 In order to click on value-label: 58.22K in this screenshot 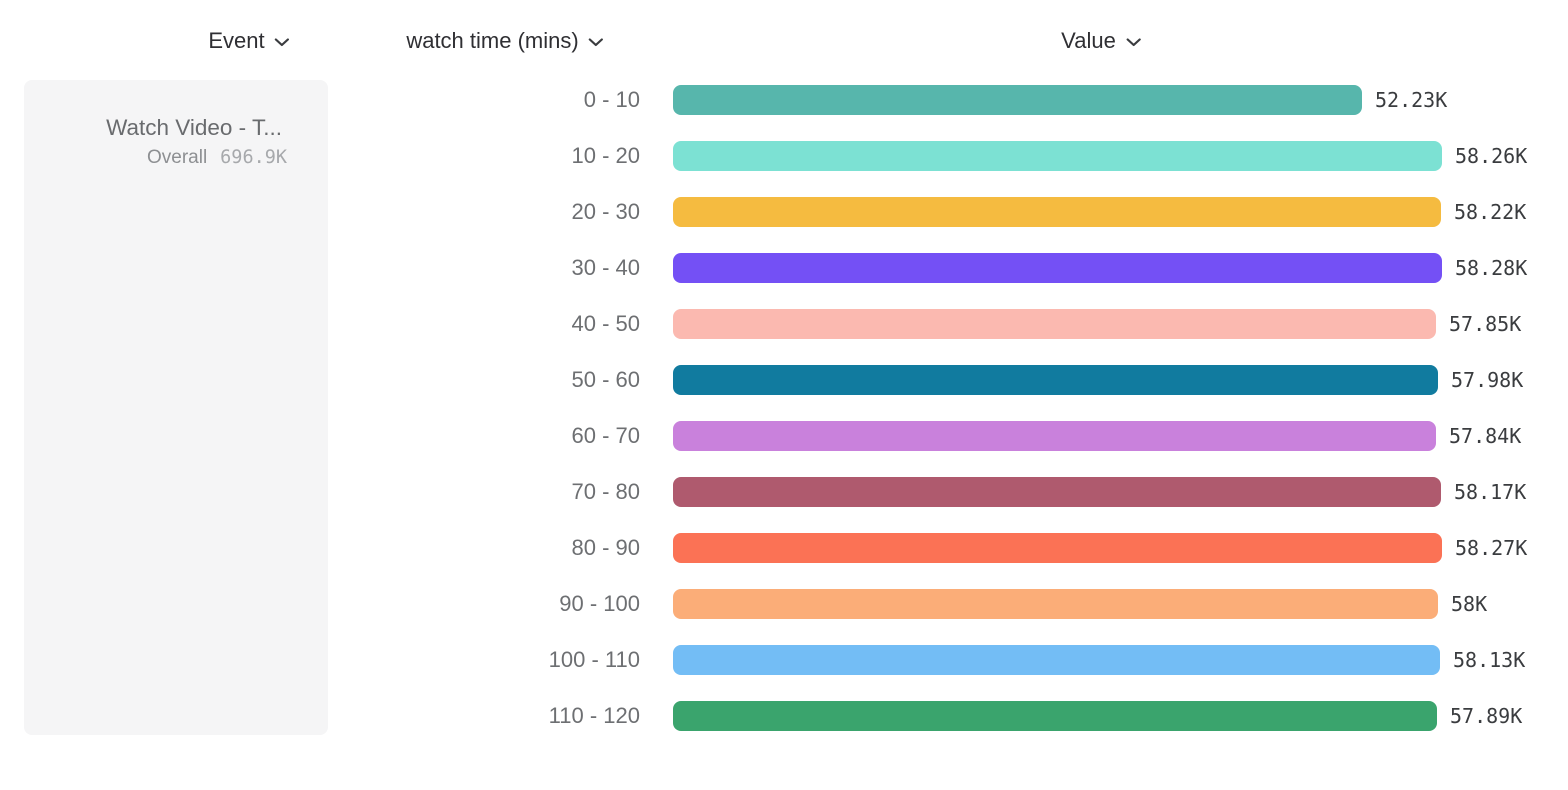, I will do `click(1490, 212)`.